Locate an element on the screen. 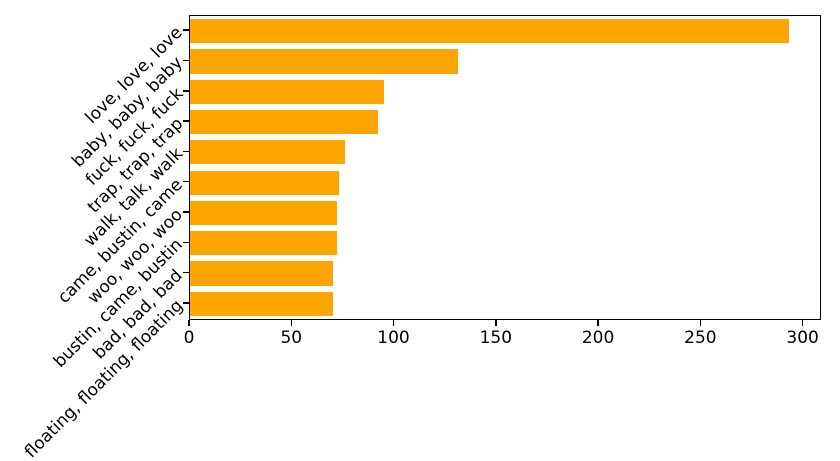 This screenshot has width=840, height=461. x-tick-label: 250 is located at coordinates (700, 338).